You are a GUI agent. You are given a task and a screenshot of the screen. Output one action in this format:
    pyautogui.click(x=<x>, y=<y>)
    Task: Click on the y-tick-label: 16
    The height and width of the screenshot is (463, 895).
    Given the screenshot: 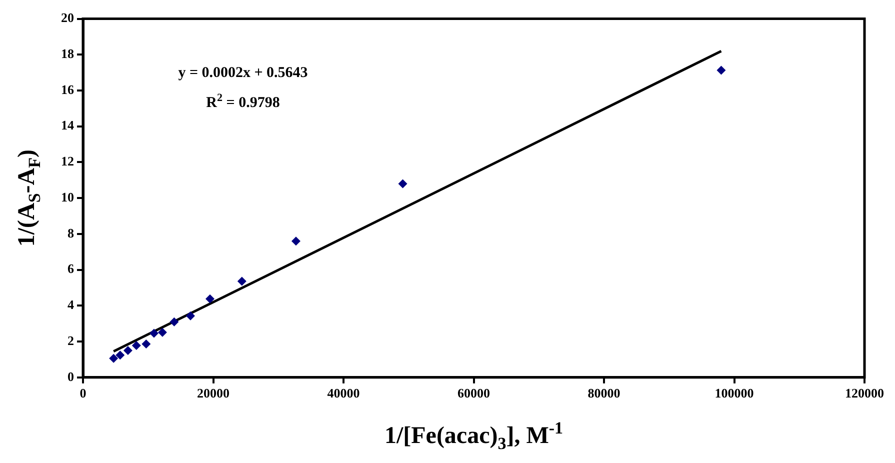 What is the action you would take?
    pyautogui.click(x=67, y=89)
    